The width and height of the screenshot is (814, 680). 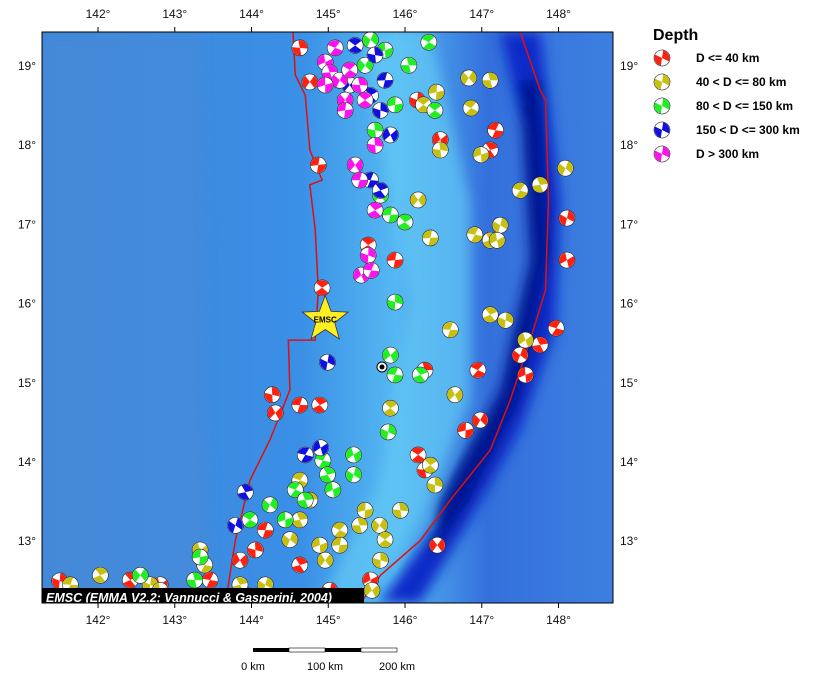 I want to click on lat-tick-label: 17°, so click(x=27, y=224).